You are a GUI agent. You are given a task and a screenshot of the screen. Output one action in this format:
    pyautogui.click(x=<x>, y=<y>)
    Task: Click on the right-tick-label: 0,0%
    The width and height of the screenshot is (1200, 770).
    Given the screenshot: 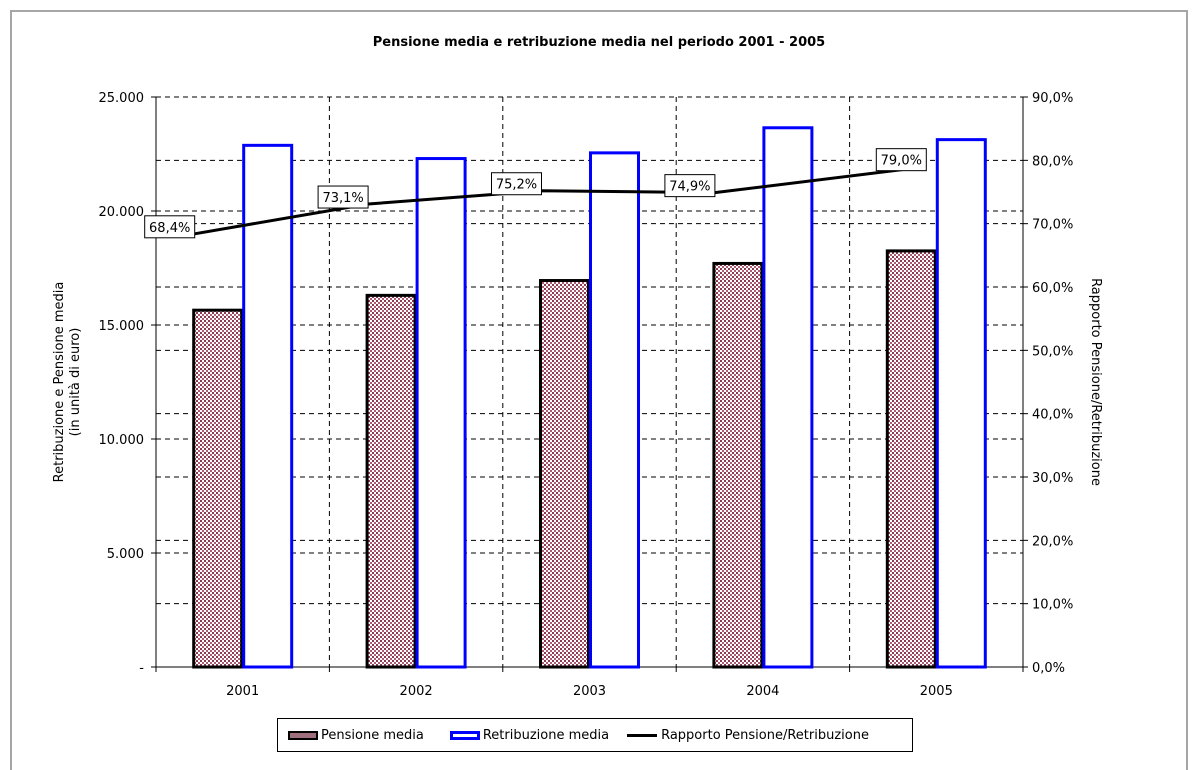 What is the action you would take?
    pyautogui.click(x=1048, y=668)
    